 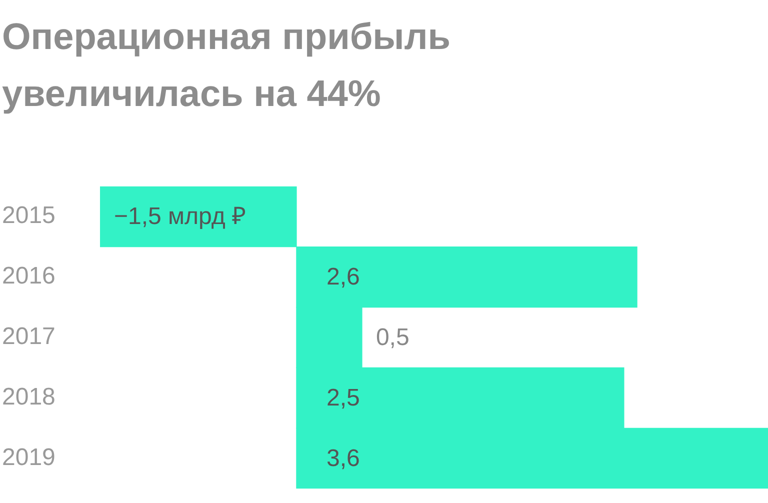 I want to click on y-tick-label: 2019, so click(x=29, y=458).